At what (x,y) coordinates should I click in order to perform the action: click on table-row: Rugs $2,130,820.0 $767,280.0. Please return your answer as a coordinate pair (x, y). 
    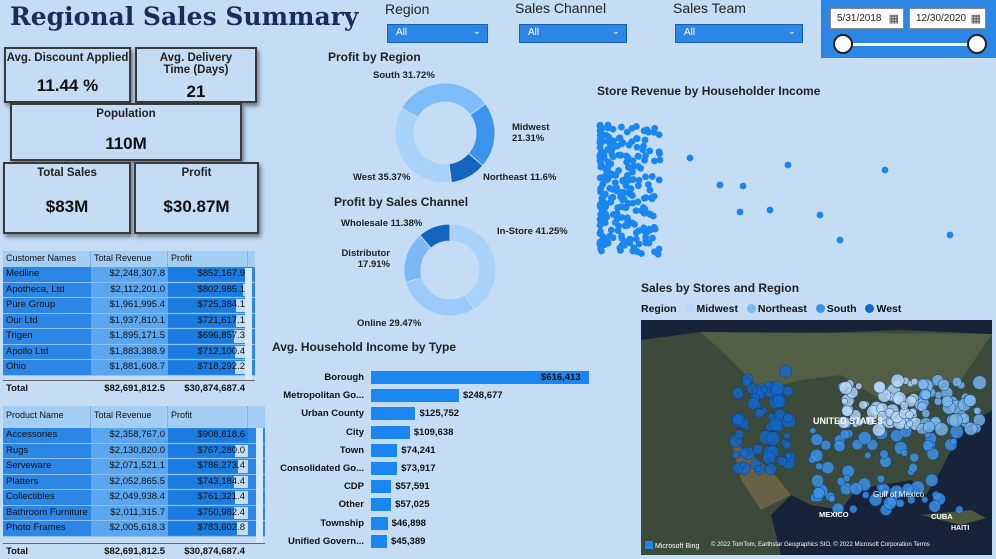
    Looking at the image, I should click on (134, 451).